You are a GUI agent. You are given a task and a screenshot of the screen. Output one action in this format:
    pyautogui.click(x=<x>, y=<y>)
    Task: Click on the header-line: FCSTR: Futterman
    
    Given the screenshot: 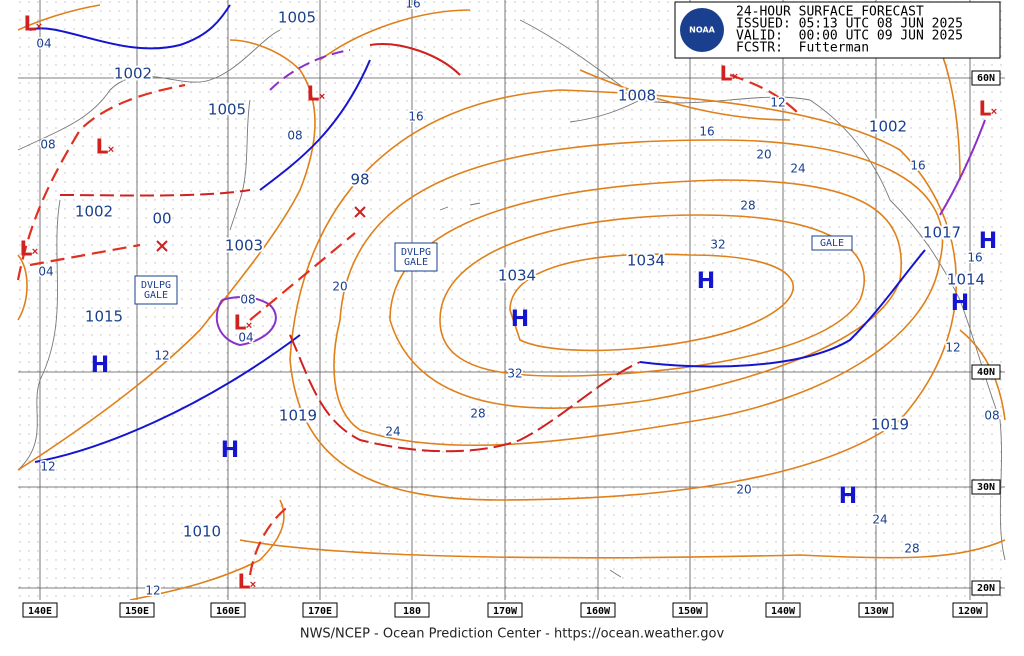 What is the action you would take?
    pyautogui.click(x=802, y=48)
    